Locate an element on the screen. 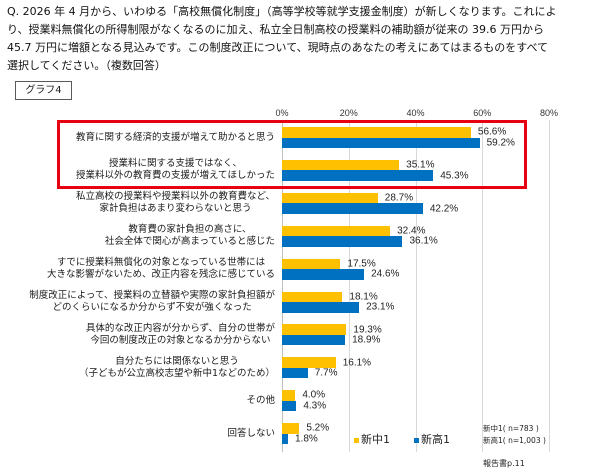 Image resolution: width=600 pixels, height=475 pixels. value-label: 4.0% is located at coordinates (314, 395).